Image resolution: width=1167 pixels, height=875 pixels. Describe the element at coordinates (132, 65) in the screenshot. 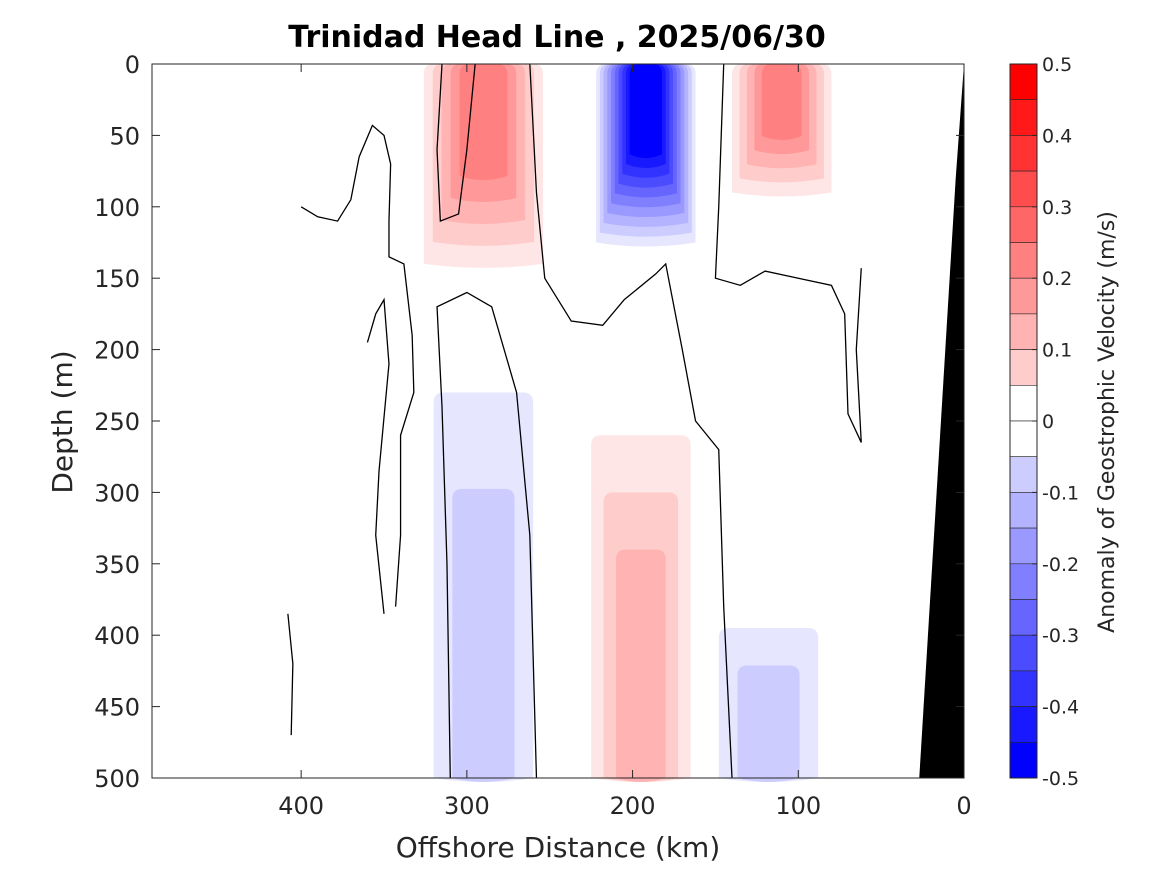

I see `y-tick-label: 0` at that location.